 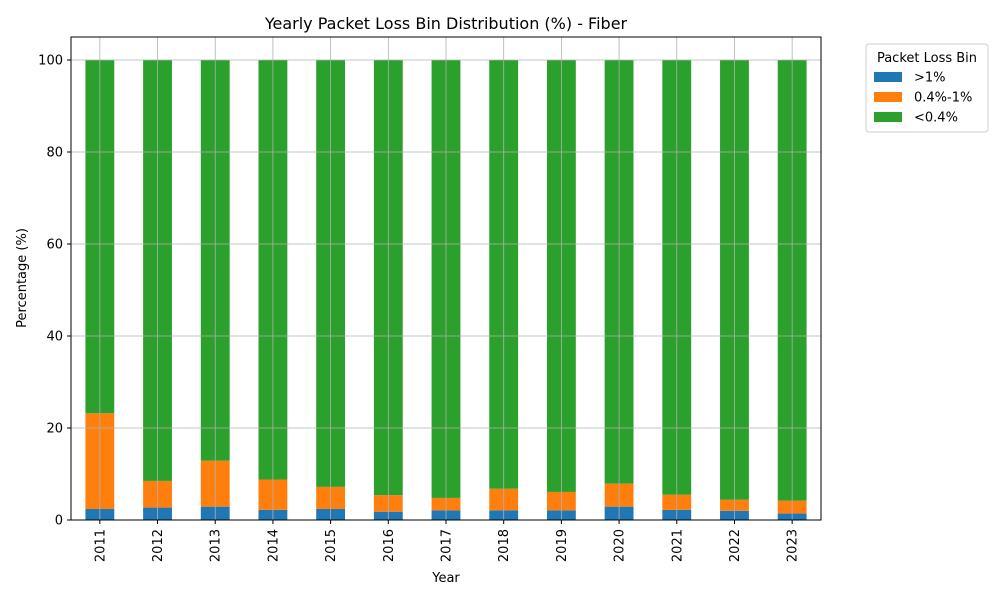 I want to click on y-axis-label: Percentage (%), so click(x=22, y=278).